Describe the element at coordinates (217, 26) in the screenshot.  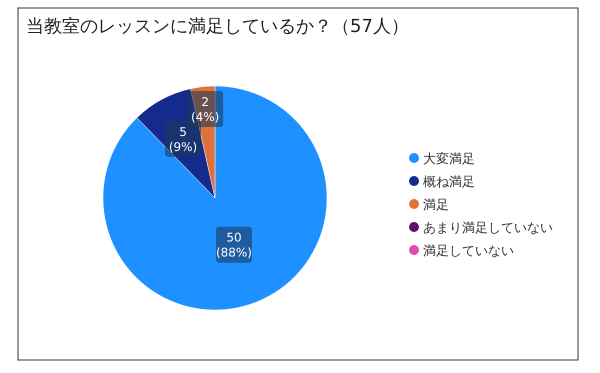
I see `chart-title: 当教室のレッスンに満足しているか？（57人）` at that location.